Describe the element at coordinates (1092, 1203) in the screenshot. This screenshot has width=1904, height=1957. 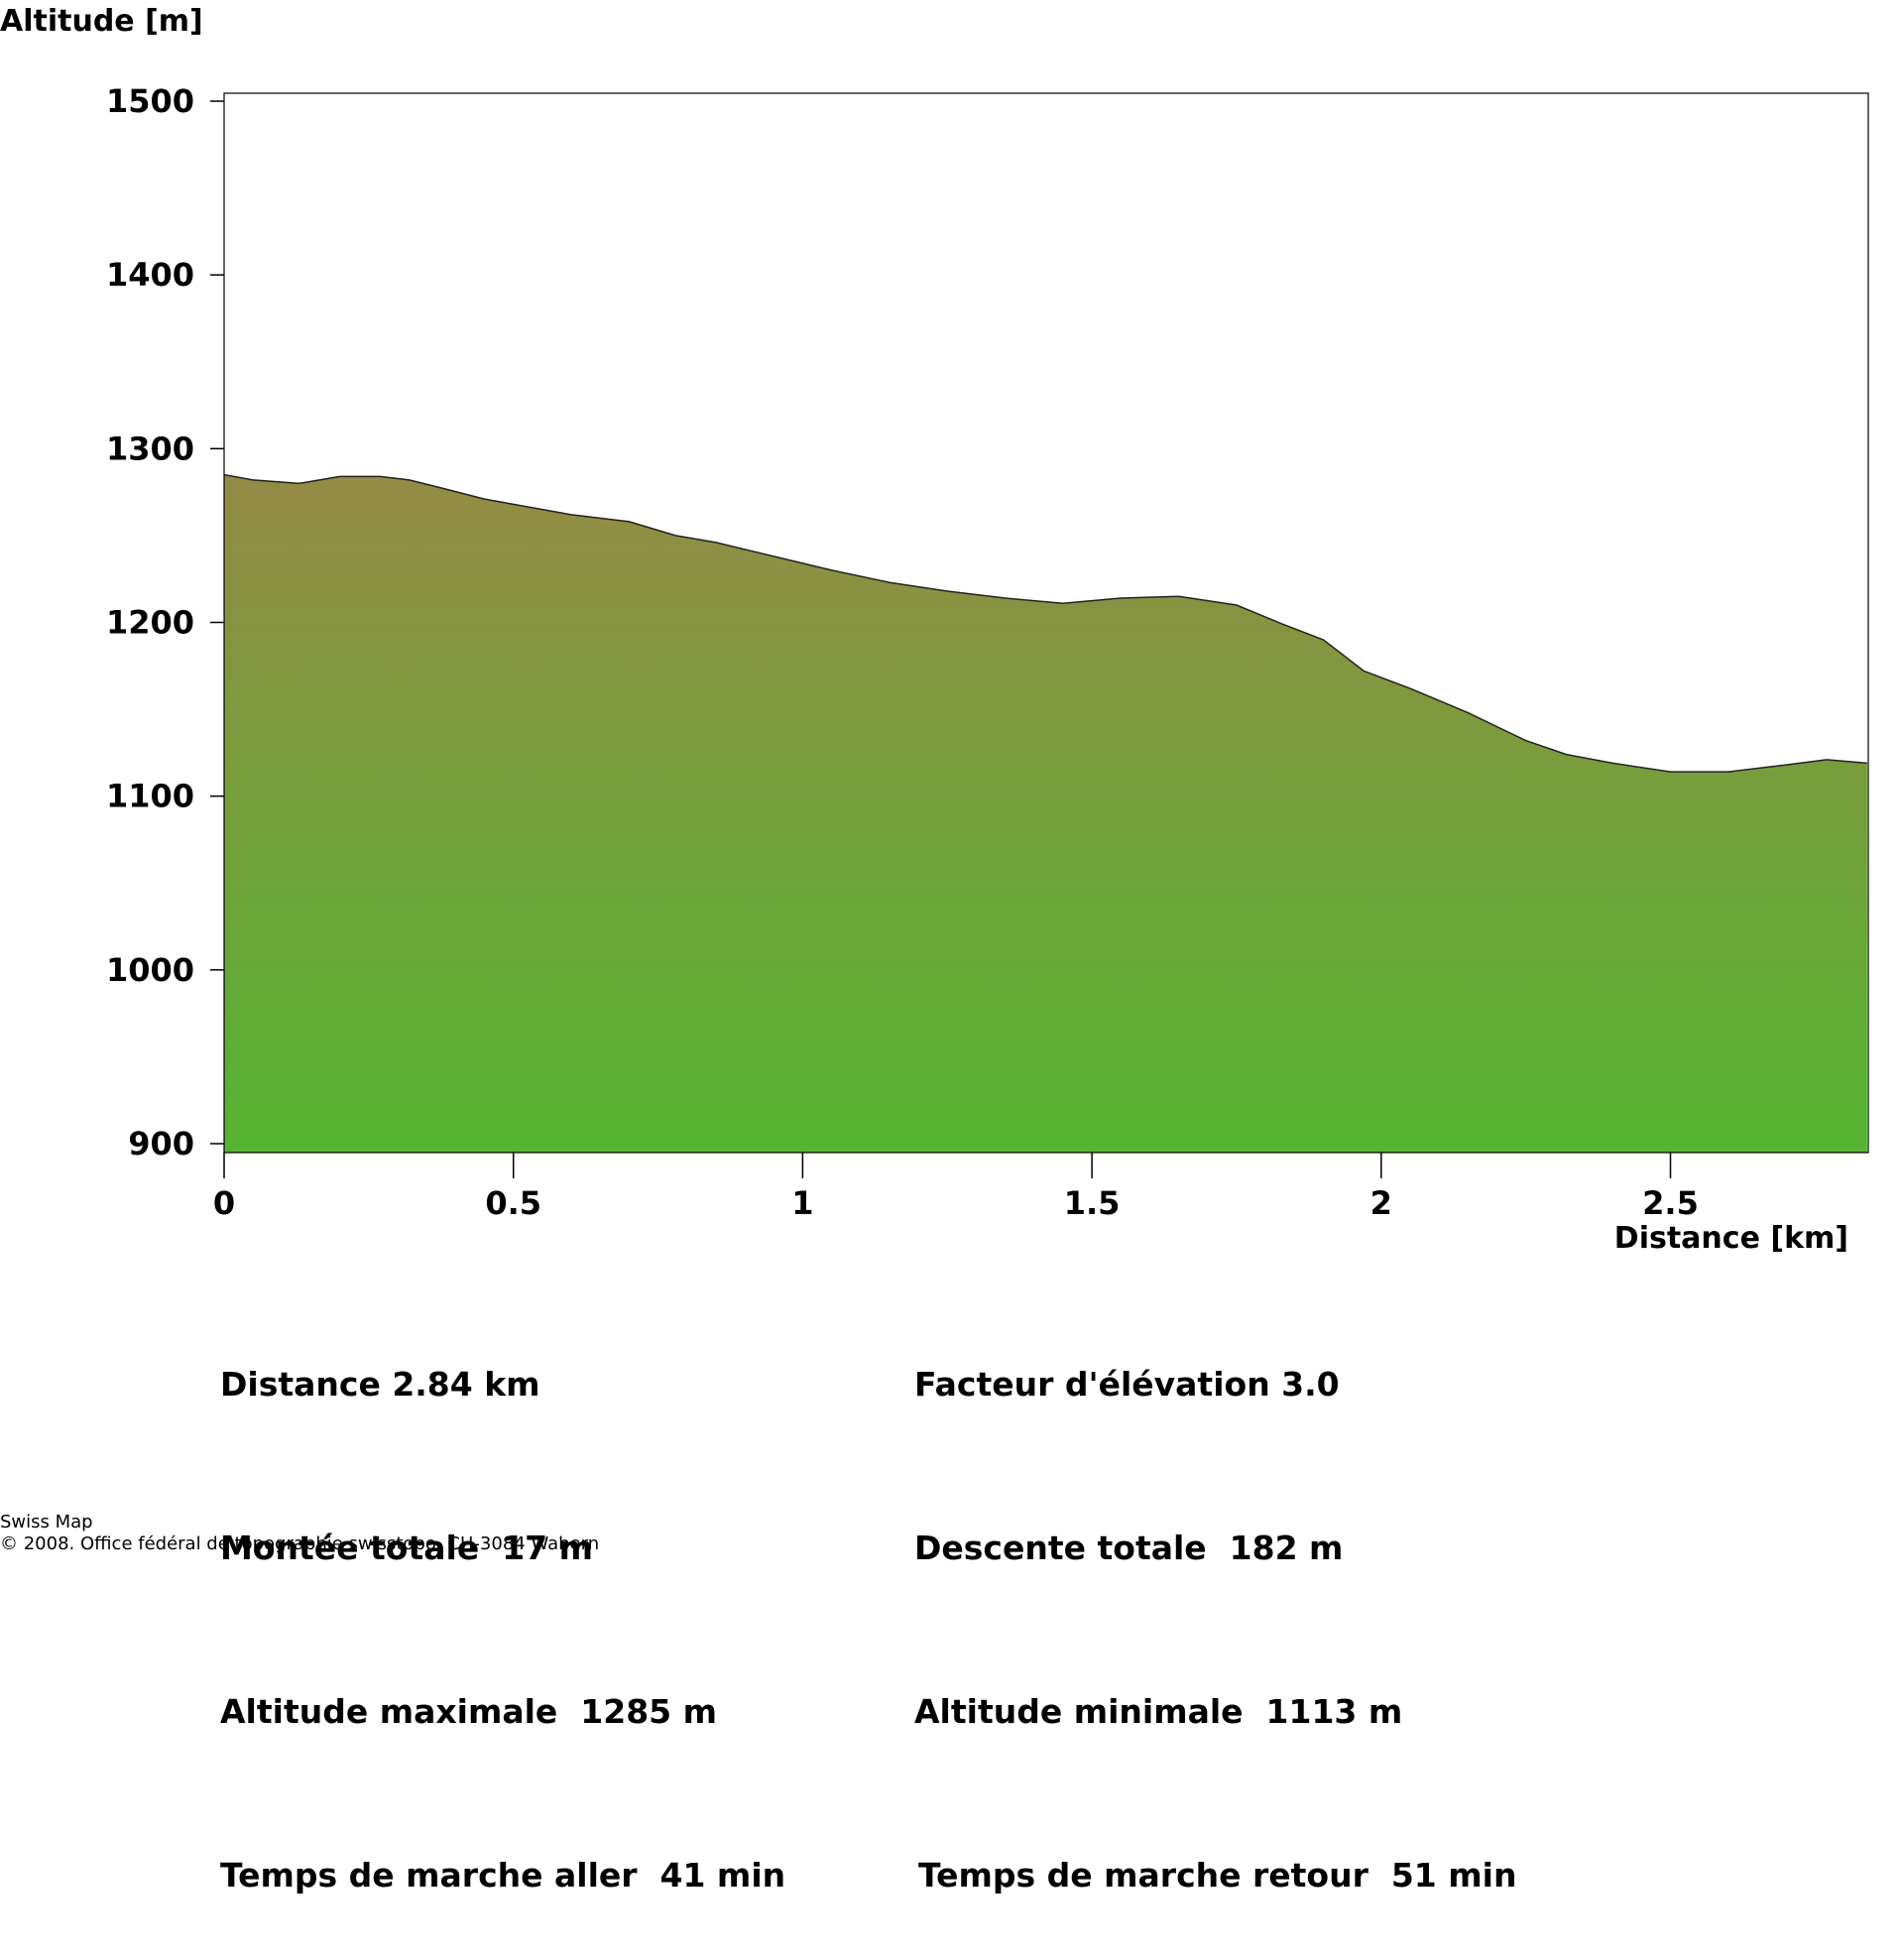
I see `x-tick-label: 1.5` at that location.